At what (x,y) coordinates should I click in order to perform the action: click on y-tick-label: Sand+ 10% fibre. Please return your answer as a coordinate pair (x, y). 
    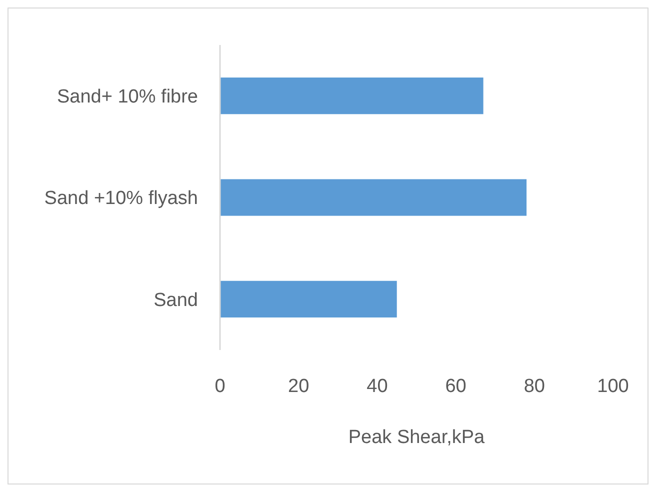
    Looking at the image, I should click on (127, 97).